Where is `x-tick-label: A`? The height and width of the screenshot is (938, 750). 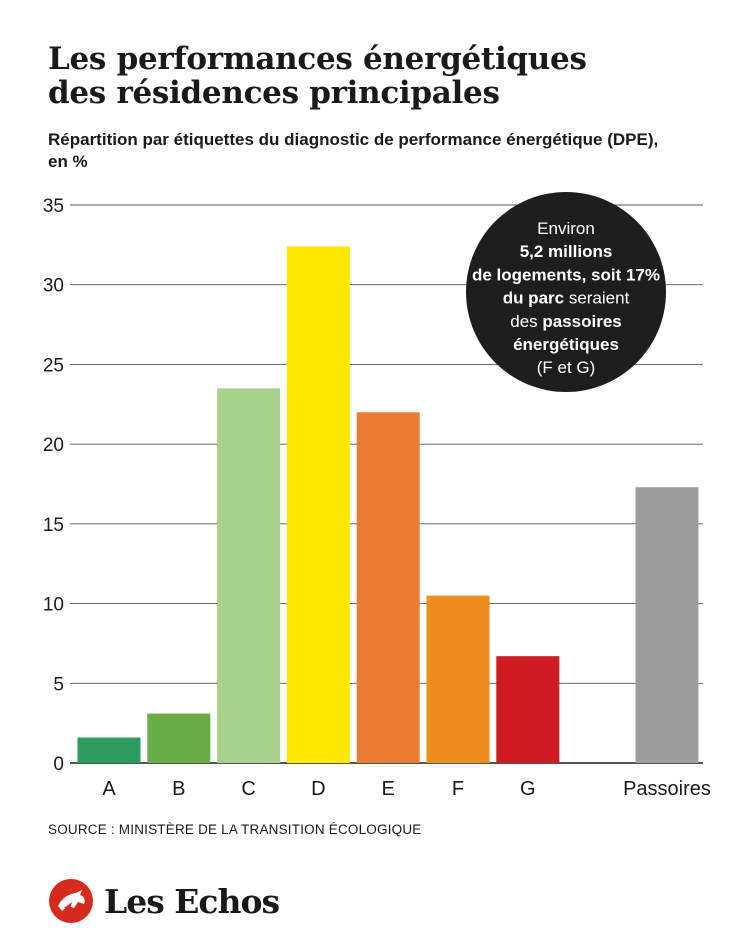 x-tick-label: A is located at coordinates (109, 789).